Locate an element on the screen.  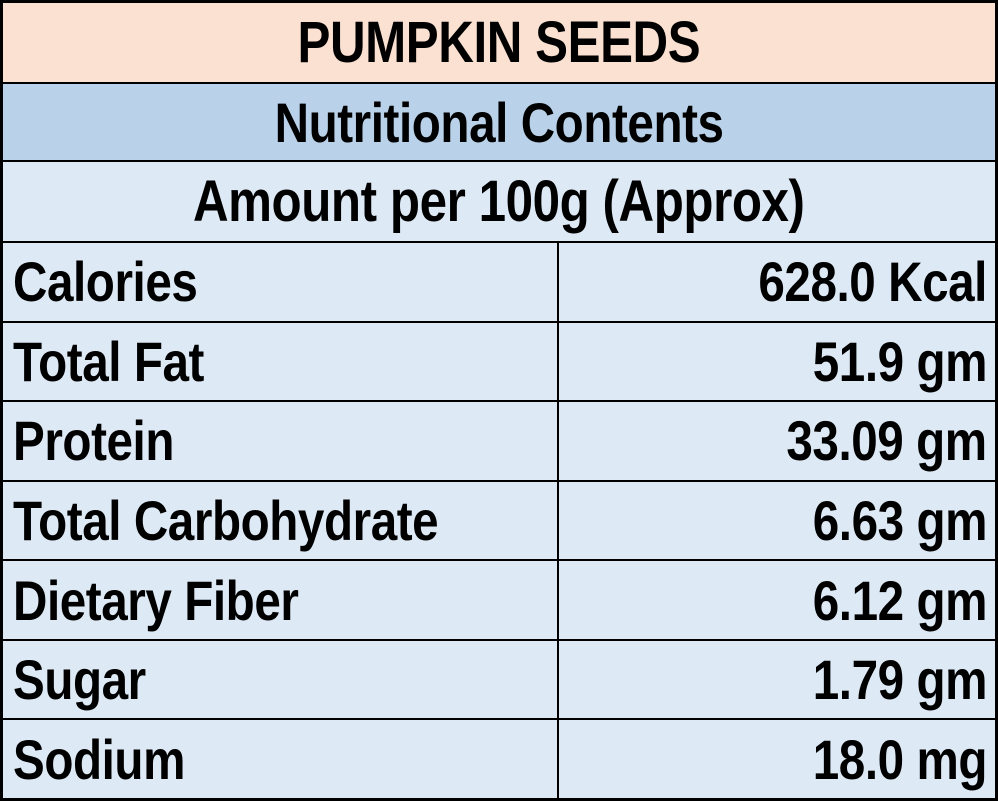
nutrient-value: 51.9 gm is located at coordinates (900, 361).